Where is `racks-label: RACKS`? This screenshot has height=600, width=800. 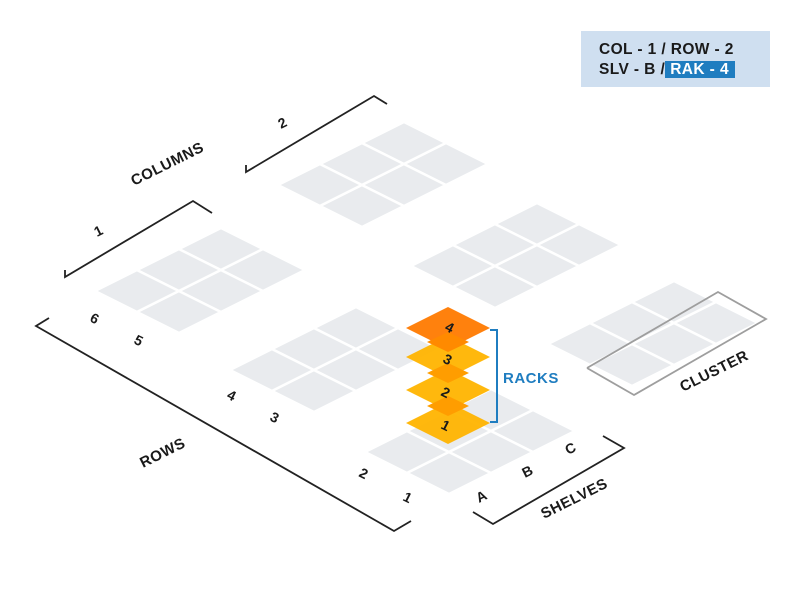
racks-label: RACKS is located at coordinates (531, 378).